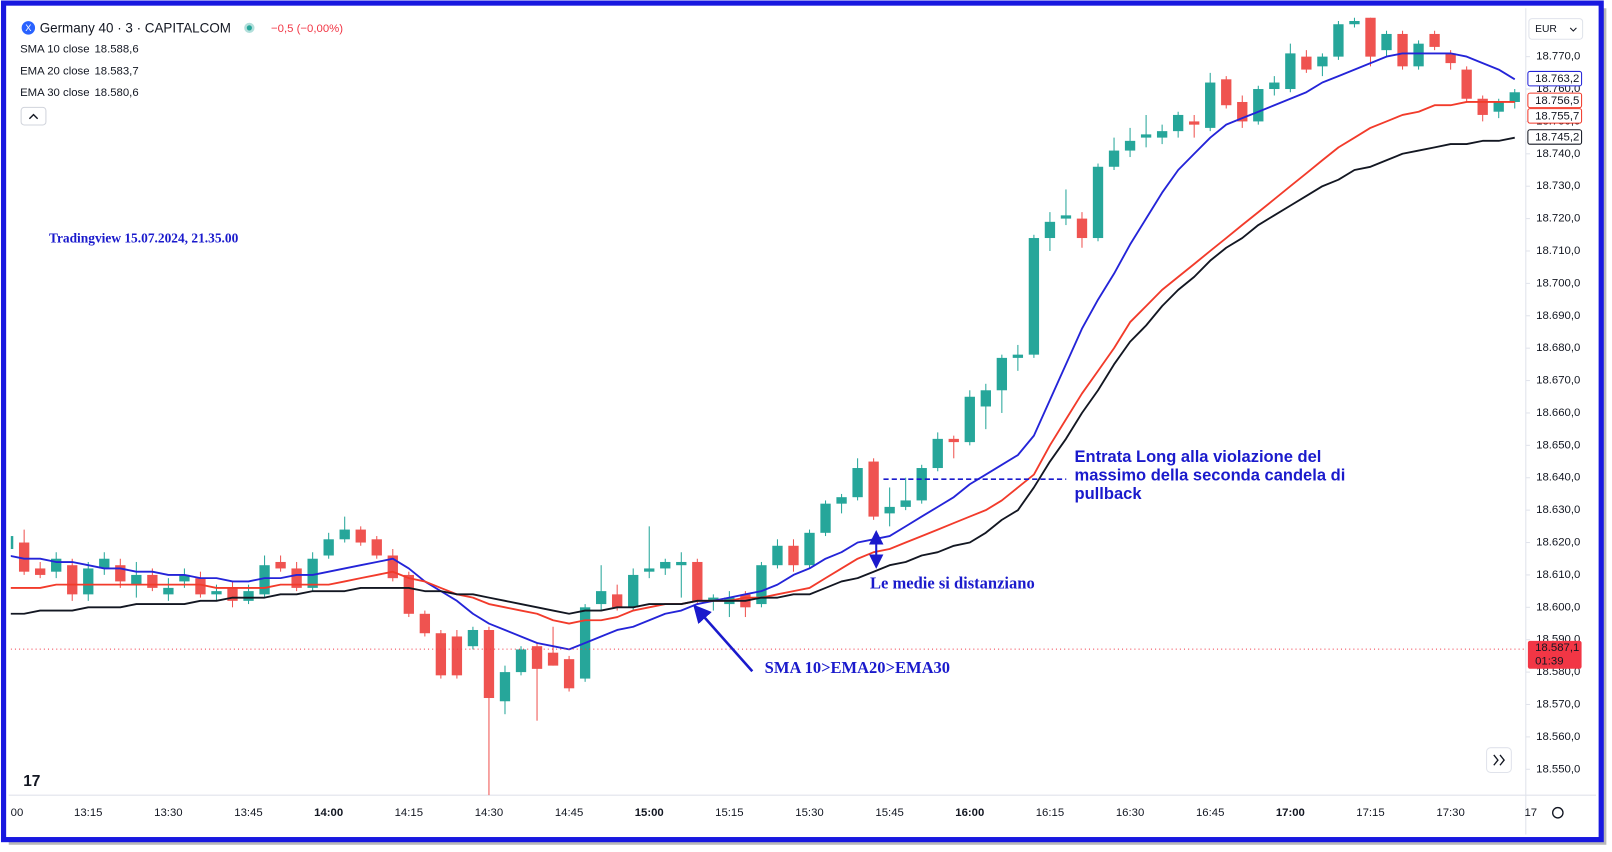 This screenshot has height=852, width=1612. I want to click on axis-value-label: 18.763,2, so click(1557, 79).